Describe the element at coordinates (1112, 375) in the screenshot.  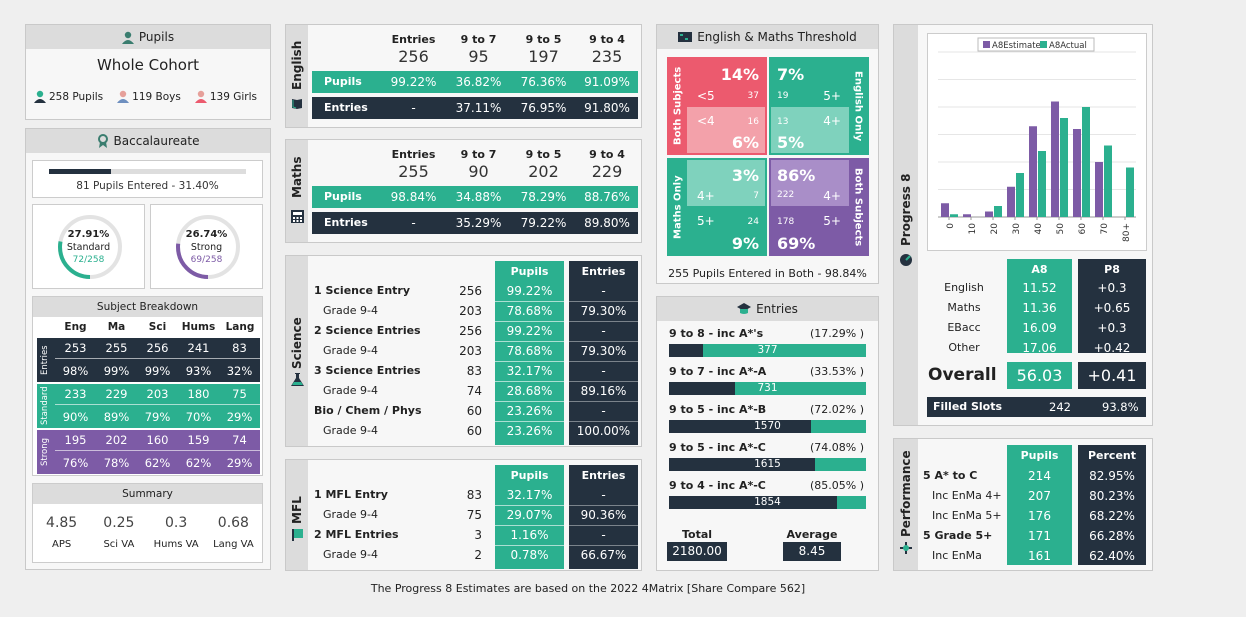
I see `overall-p8: +0.41` at that location.